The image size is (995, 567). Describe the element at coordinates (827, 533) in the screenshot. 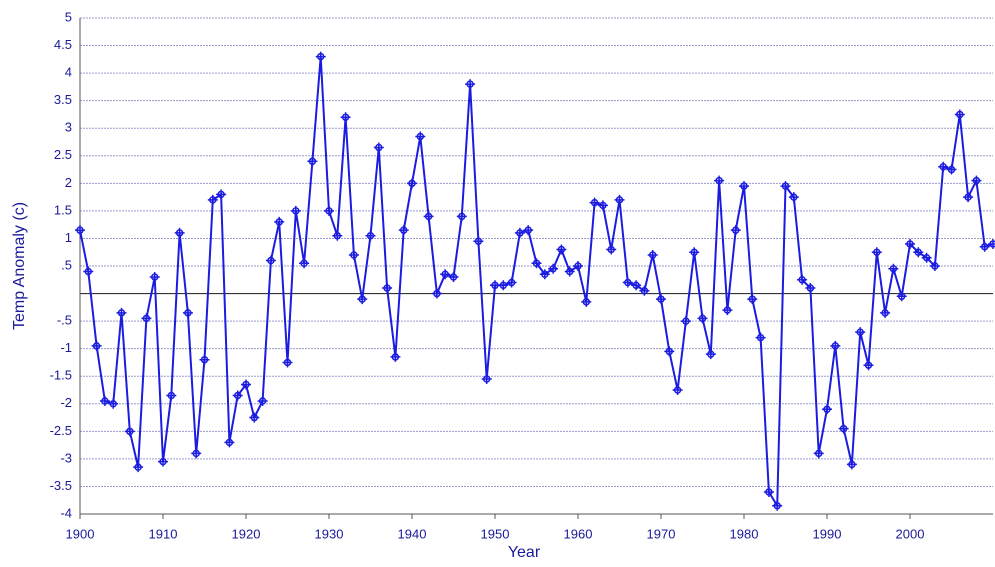

I see `x-tick-label: 1990` at that location.